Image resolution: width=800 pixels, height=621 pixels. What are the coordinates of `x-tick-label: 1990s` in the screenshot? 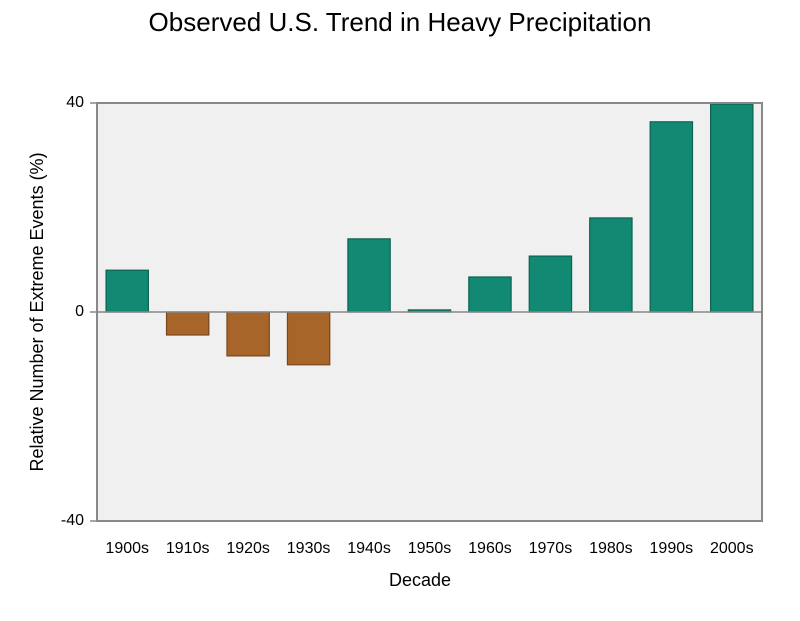 It's located at (672, 548).